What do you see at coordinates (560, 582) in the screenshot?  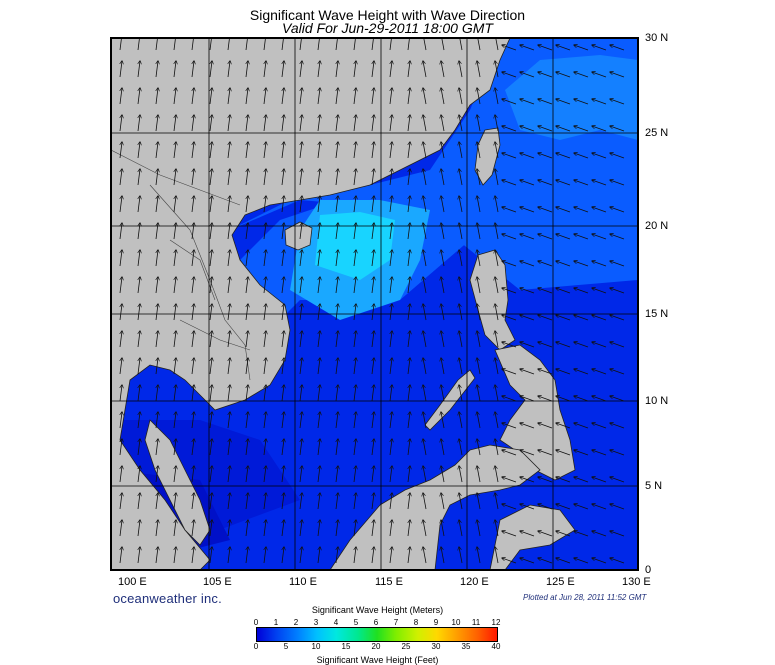 I see `lon-label-125: 125 E` at bounding box center [560, 582].